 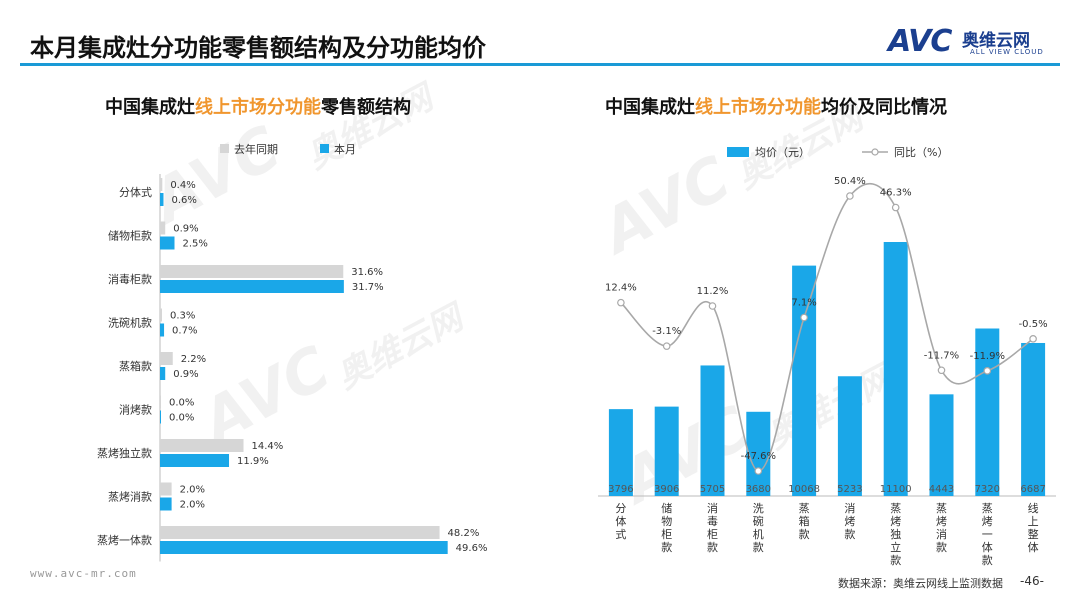 I want to click on title-divider, so click(x=540, y=64).